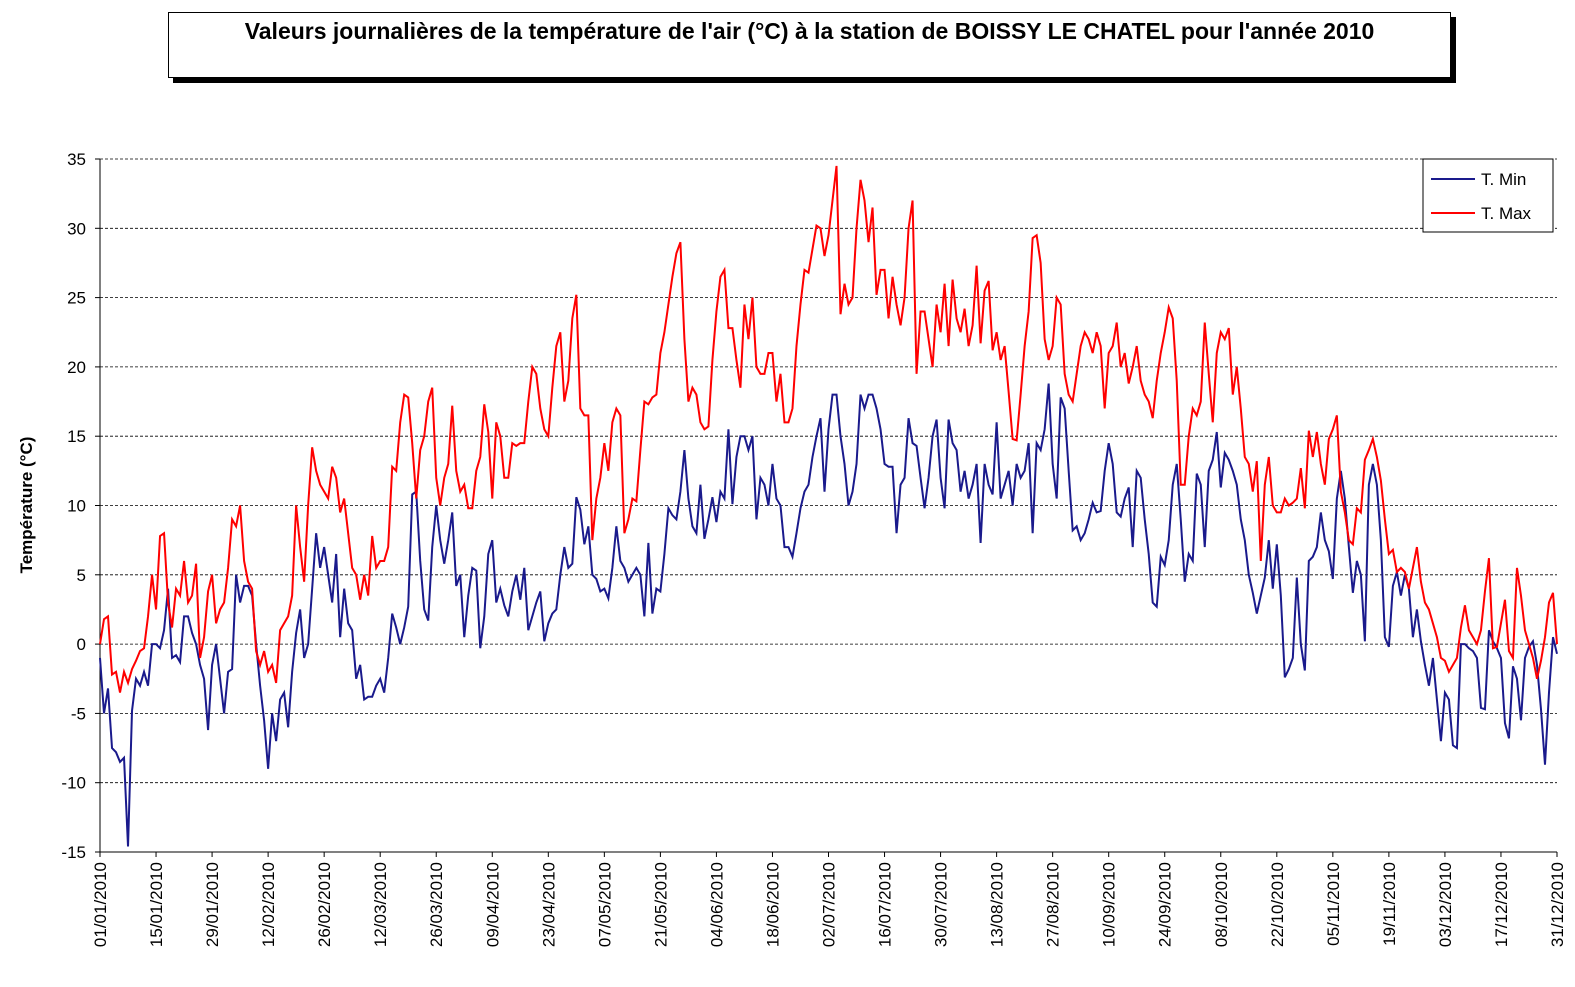 The image size is (1575, 987). What do you see at coordinates (548, 904) in the screenshot?
I see `x-tick-label: 23/04/2010` at bounding box center [548, 904].